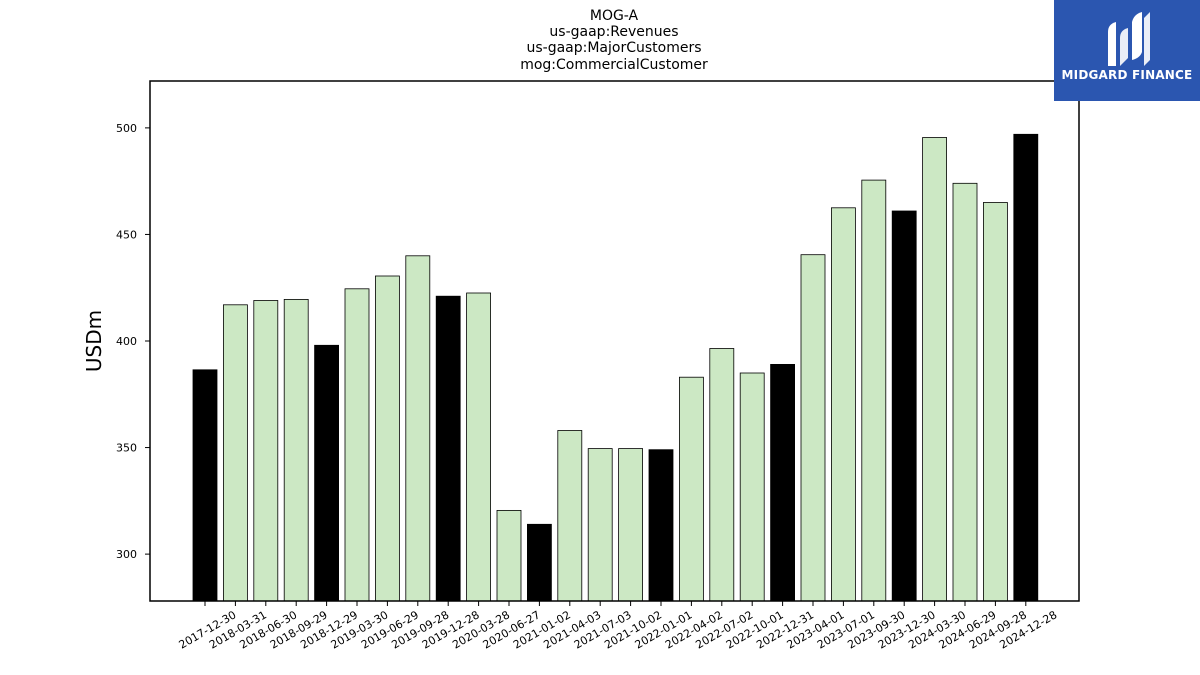 This screenshot has height=675, width=1200. Describe the element at coordinates (126, 128) in the screenshot. I see `y-tick-label: 500` at that location.